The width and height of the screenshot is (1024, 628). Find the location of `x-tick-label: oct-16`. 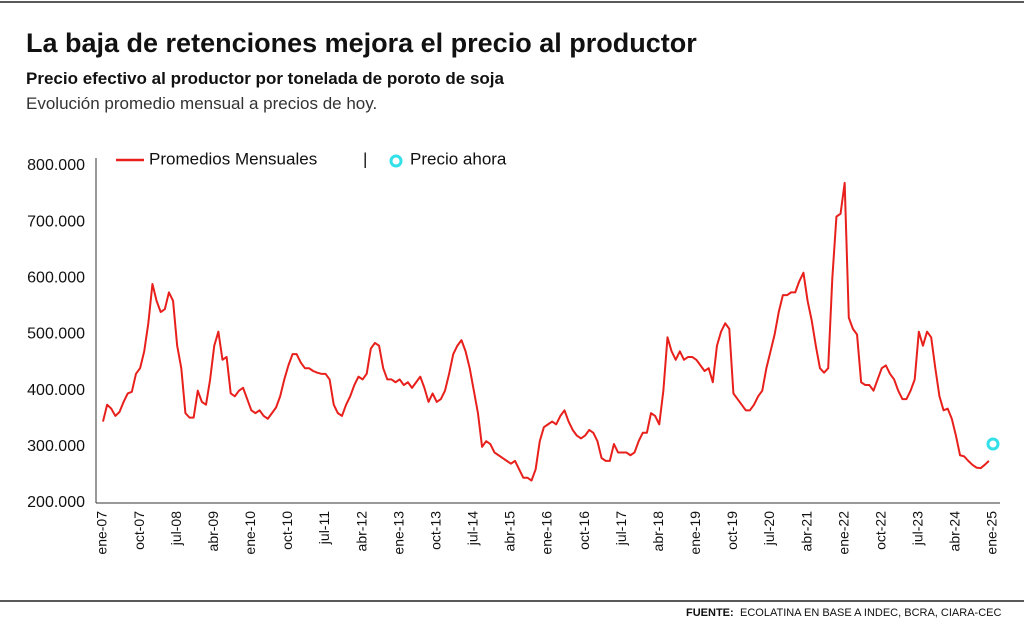

x-tick-label: oct-16 is located at coordinates (584, 530).